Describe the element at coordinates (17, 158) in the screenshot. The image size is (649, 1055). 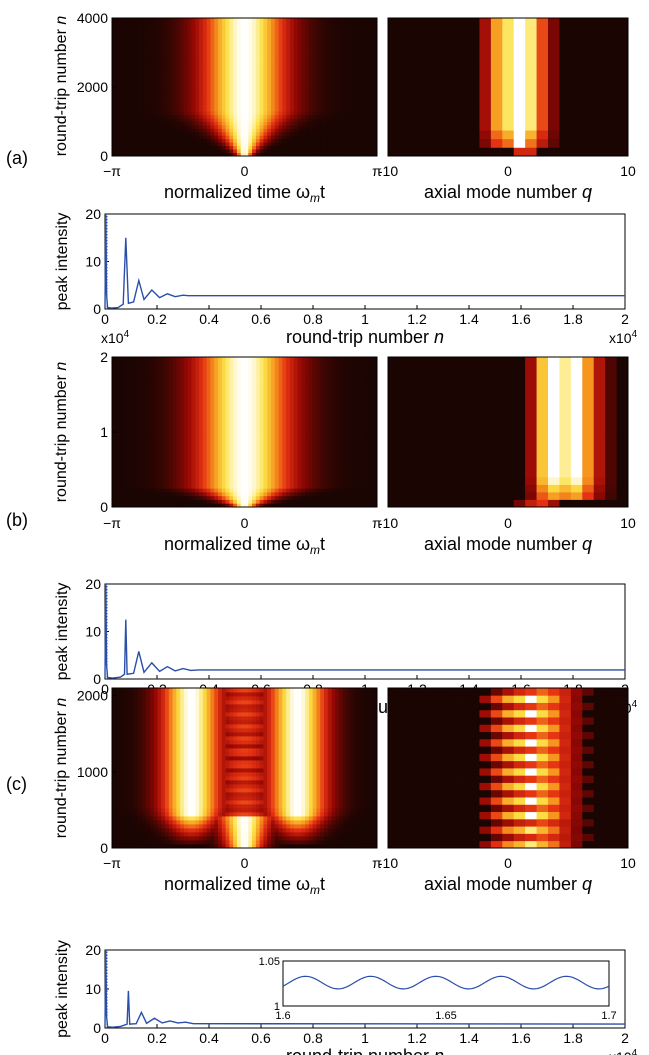
I see `panel-label: (a)` at that location.